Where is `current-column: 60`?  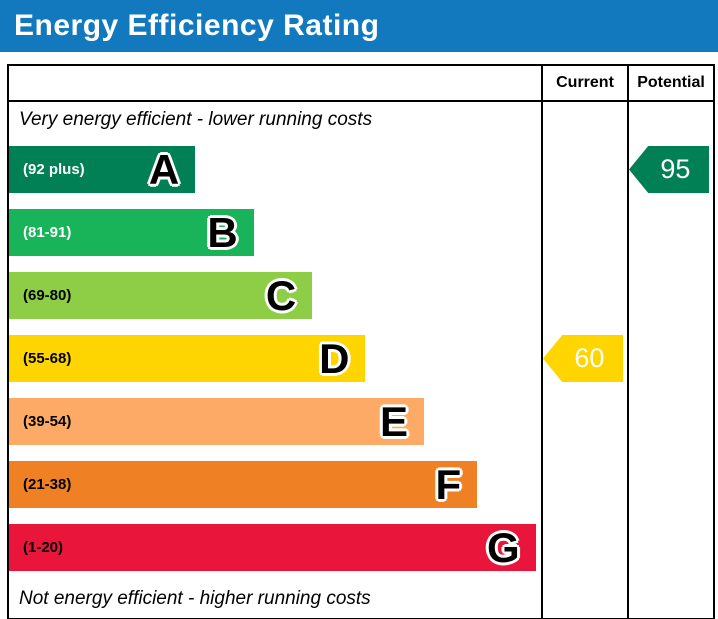 current-column: 60 is located at coordinates (586, 360).